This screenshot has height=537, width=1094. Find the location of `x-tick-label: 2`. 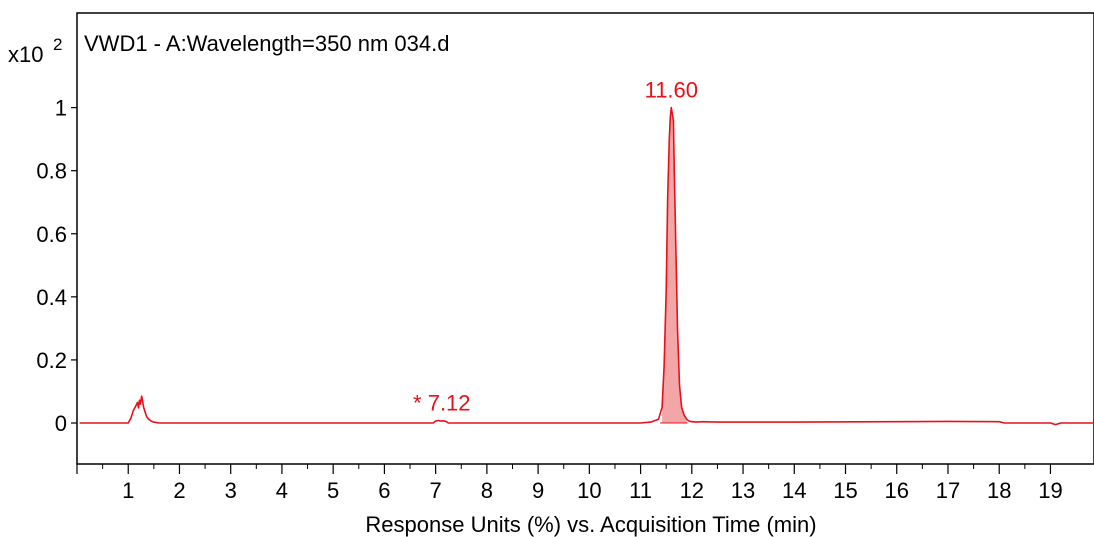

x-tick-label: 2 is located at coordinates (179, 490).